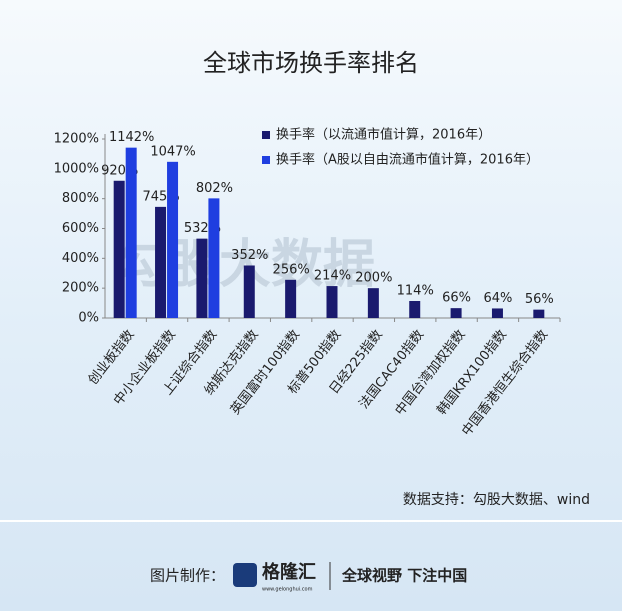 Image resolution: width=622 pixels, height=611 pixels. Describe the element at coordinates (187, 576) in the screenshot. I see `footer-made-by: 图片制作：` at that location.